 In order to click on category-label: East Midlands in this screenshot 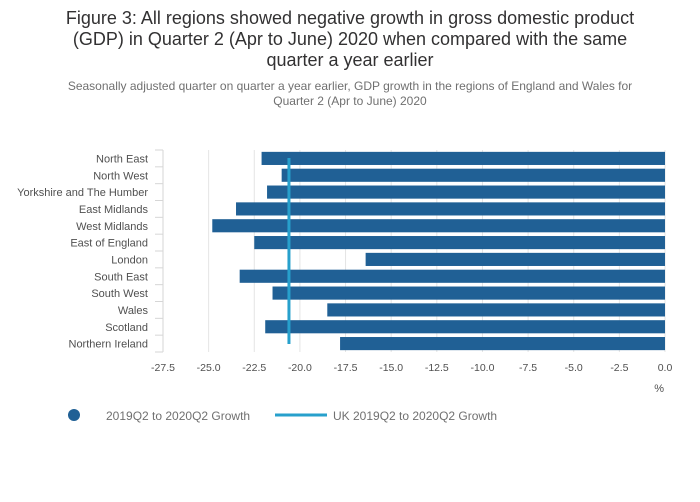, I will do `click(114, 210)`.